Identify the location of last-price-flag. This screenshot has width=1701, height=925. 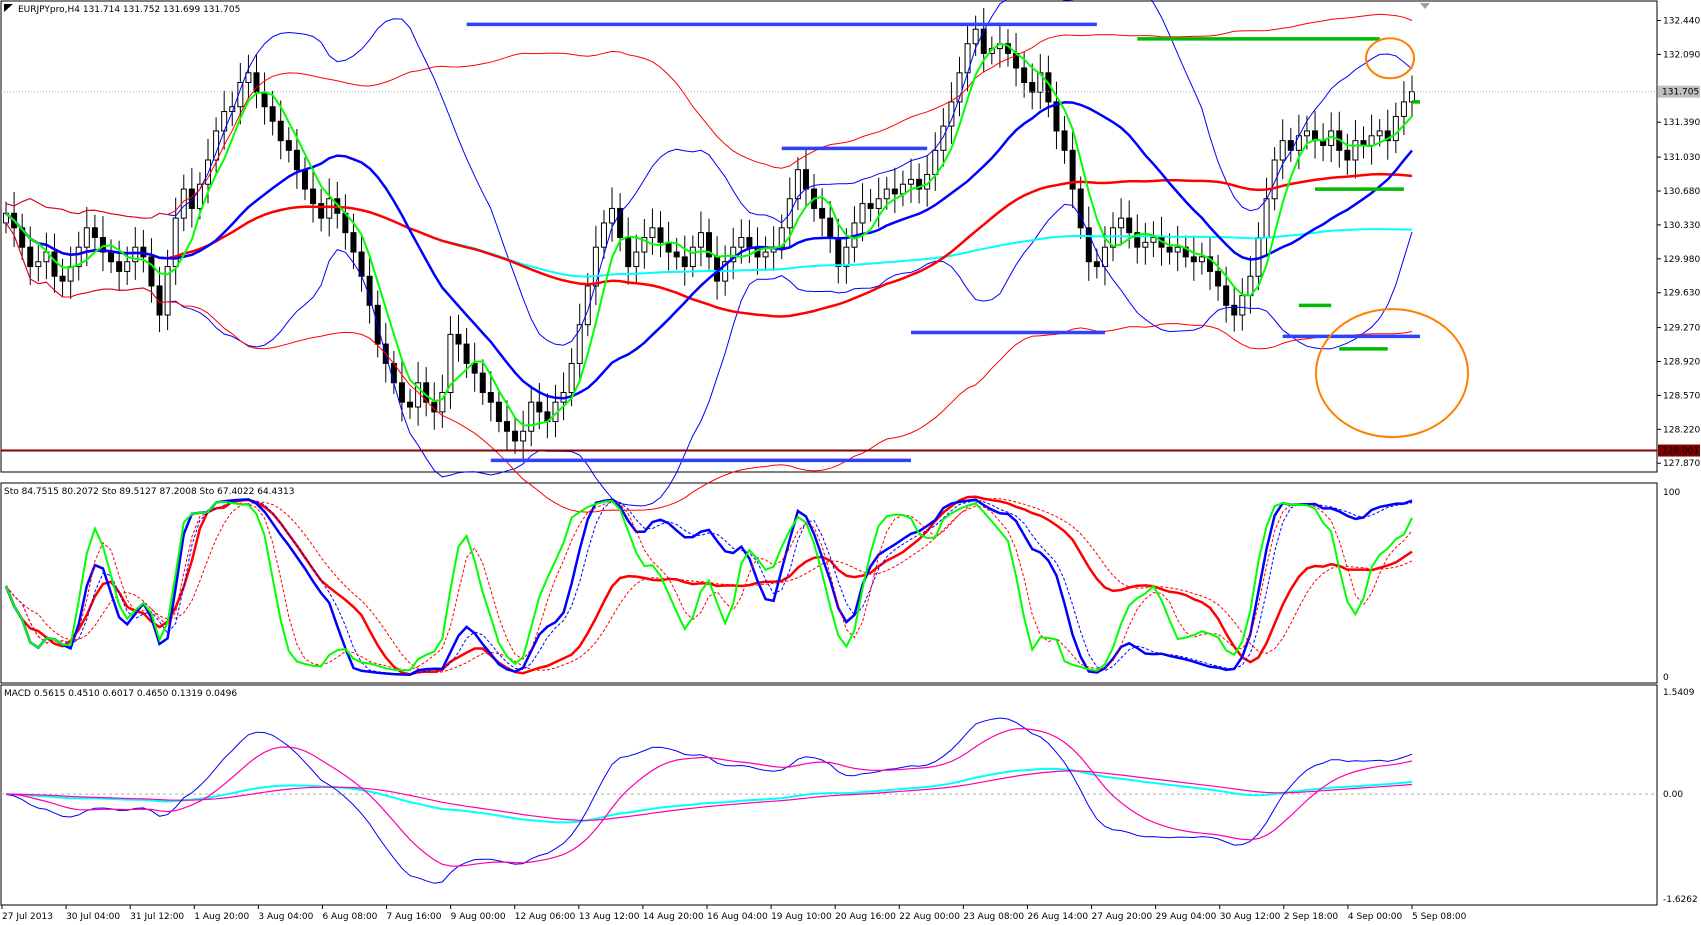
(1679, 91).